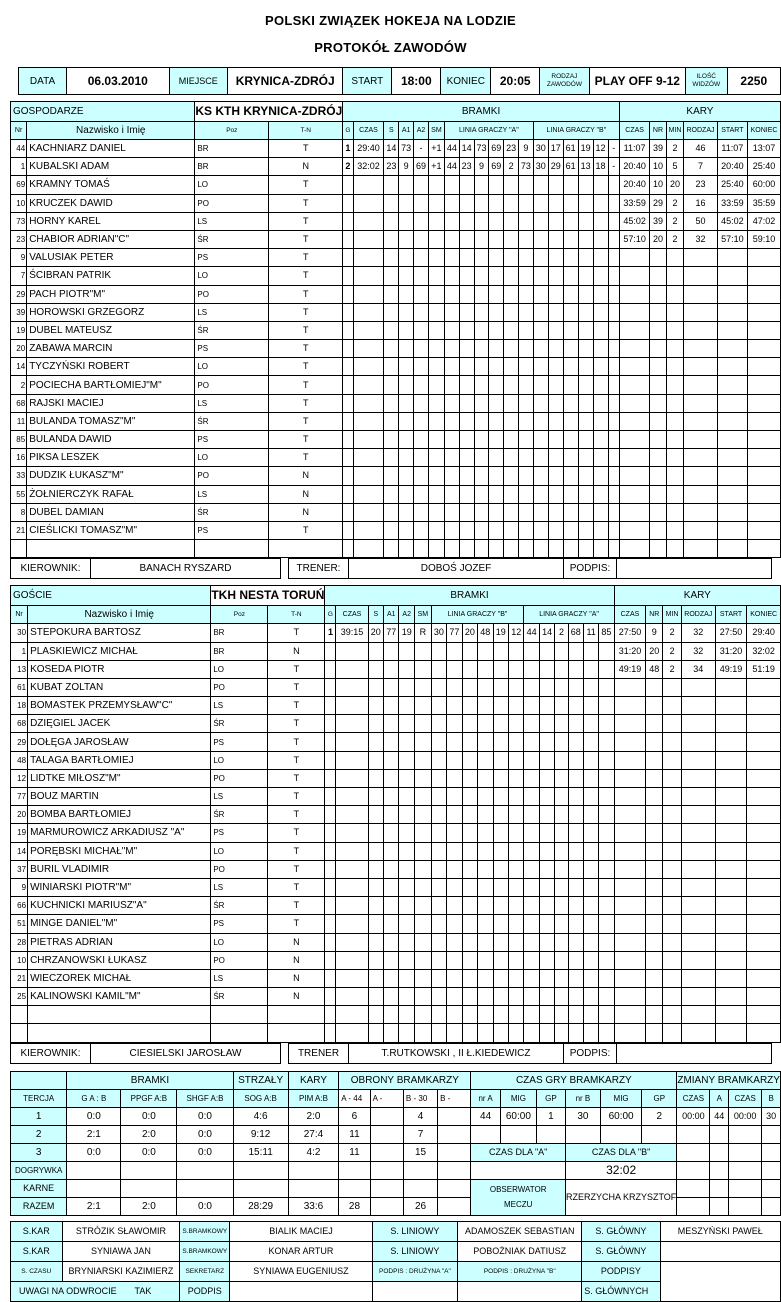 This screenshot has width=781, height=1302. Describe the element at coordinates (621, 1152) in the screenshot. I see `czas-dla-b-label: CZAS DLA "B"` at that location.